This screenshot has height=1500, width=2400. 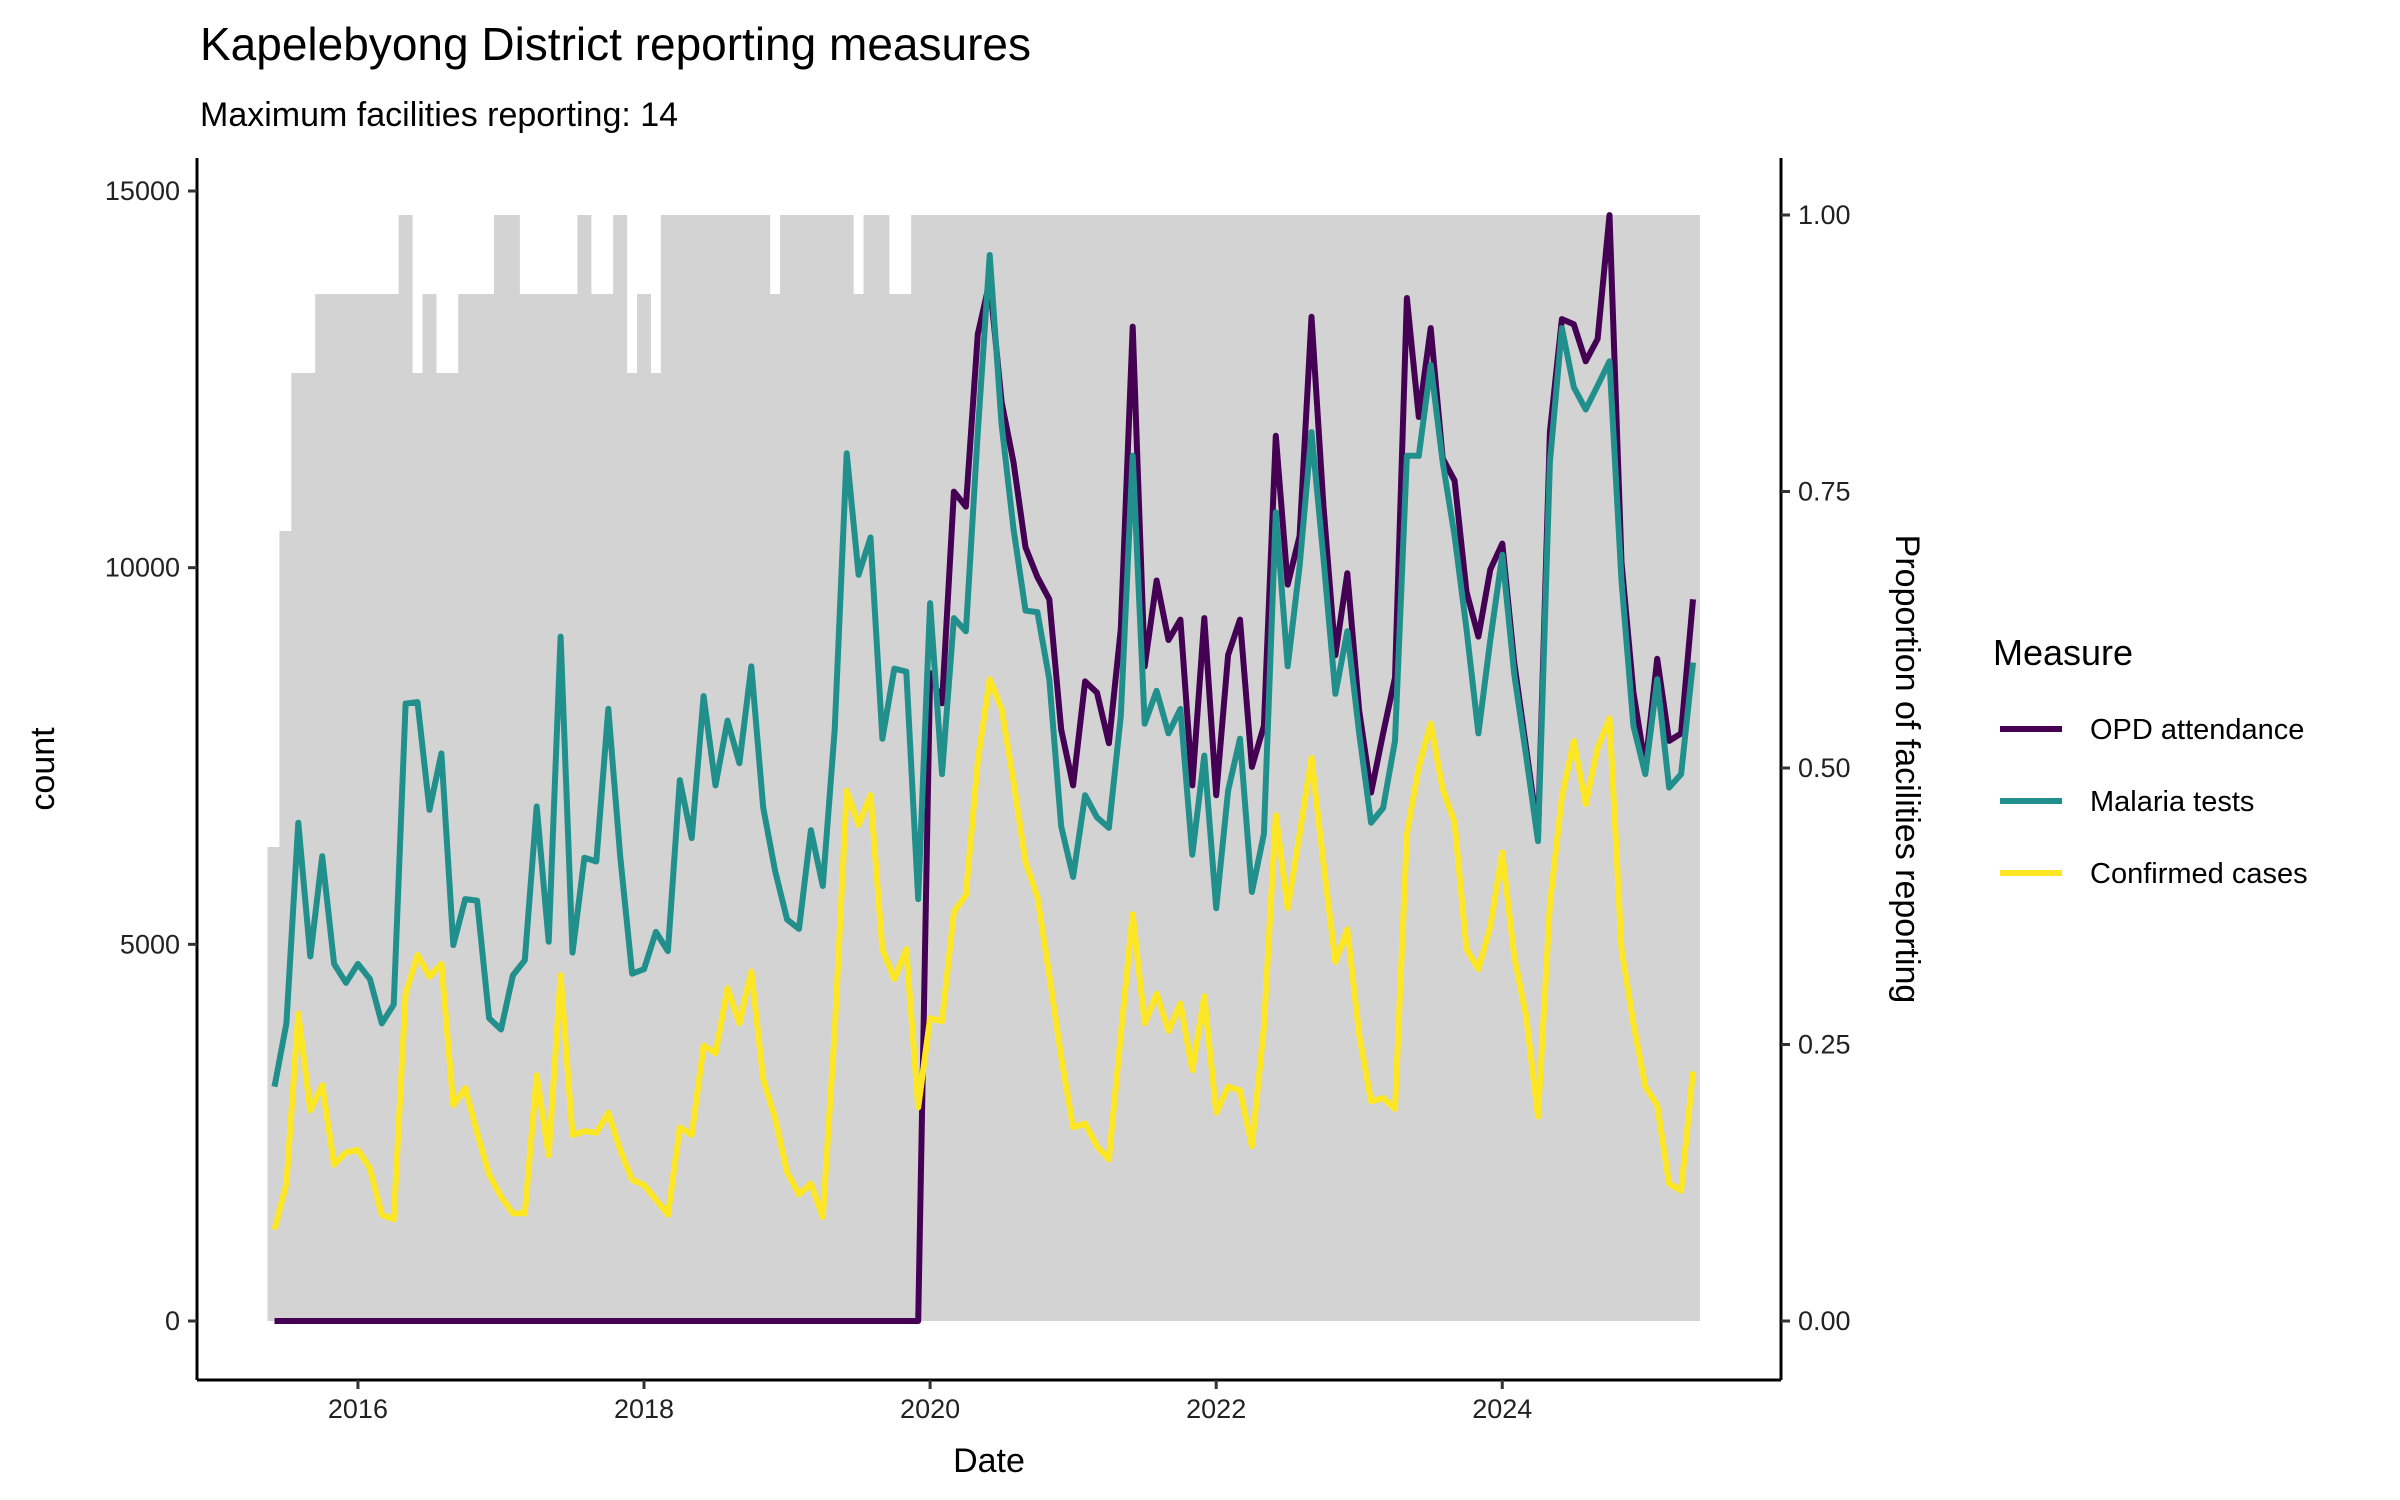 What do you see at coordinates (644, 1409) in the screenshot?
I see `x-tick-label: 2018` at bounding box center [644, 1409].